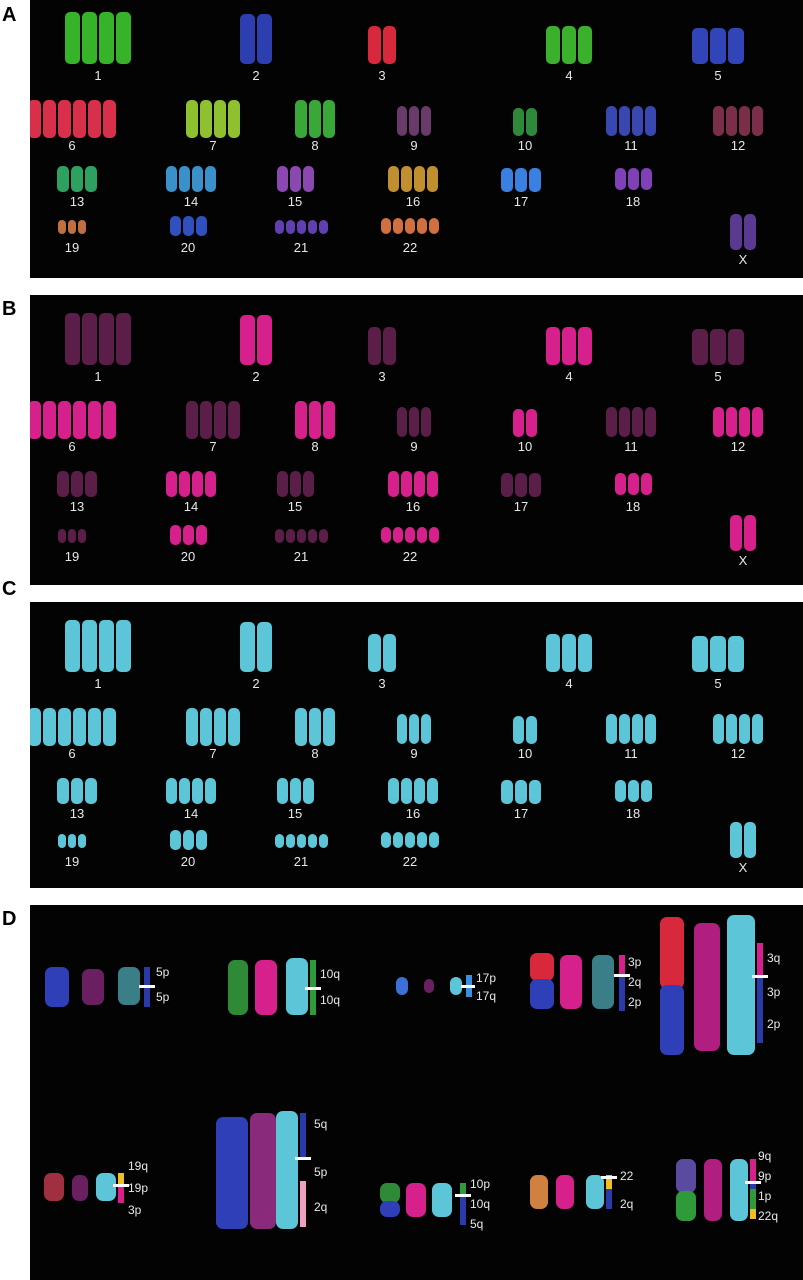 Image resolution: width=803 pixels, height=1280 pixels. Describe the element at coordinates (609, 1177) in the screenshot. I see `centromere-marker` at that location.